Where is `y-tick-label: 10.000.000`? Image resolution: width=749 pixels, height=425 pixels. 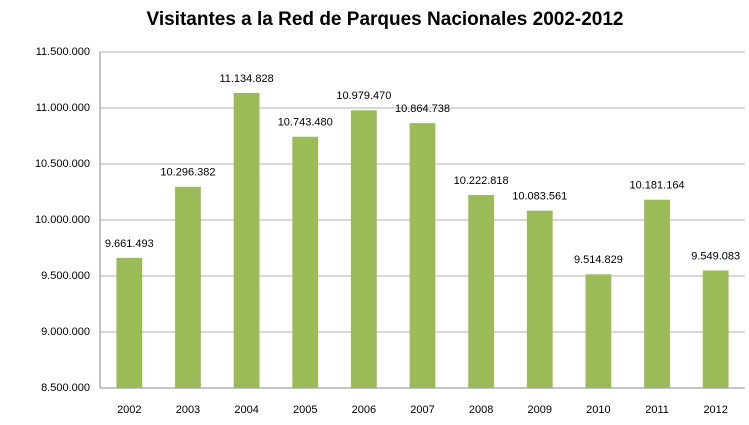
y-tick-label: 10.000.000 is located at coordinates (62, 220).